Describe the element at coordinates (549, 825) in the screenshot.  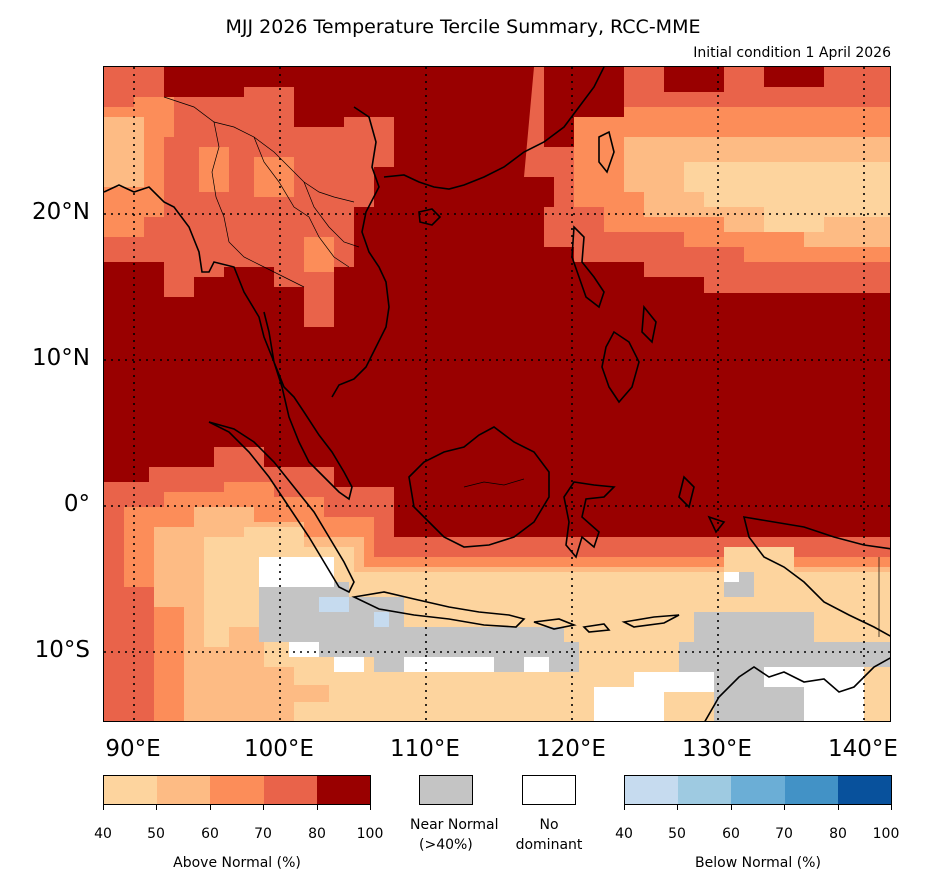
I see `no-dominant-label-line1: No` at that location.